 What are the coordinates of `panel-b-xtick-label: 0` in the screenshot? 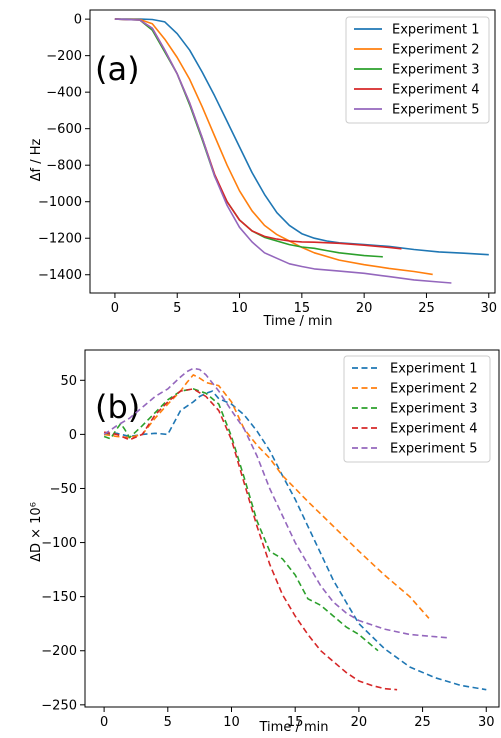 It's located at (104, 722).